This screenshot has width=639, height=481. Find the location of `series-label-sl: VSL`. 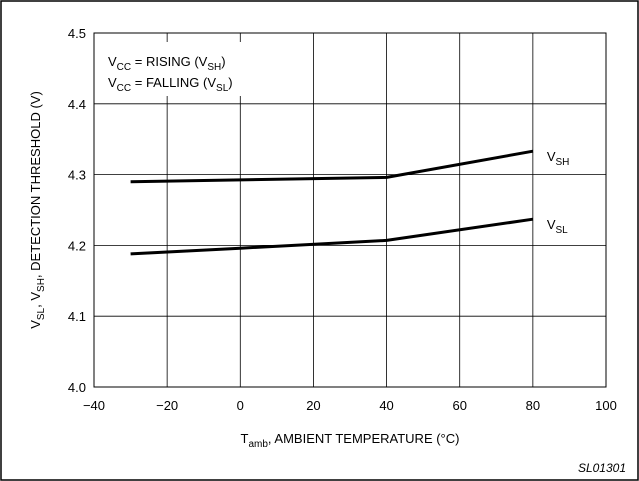

series-label-sl: VSL is located at coordinates (557, 226).